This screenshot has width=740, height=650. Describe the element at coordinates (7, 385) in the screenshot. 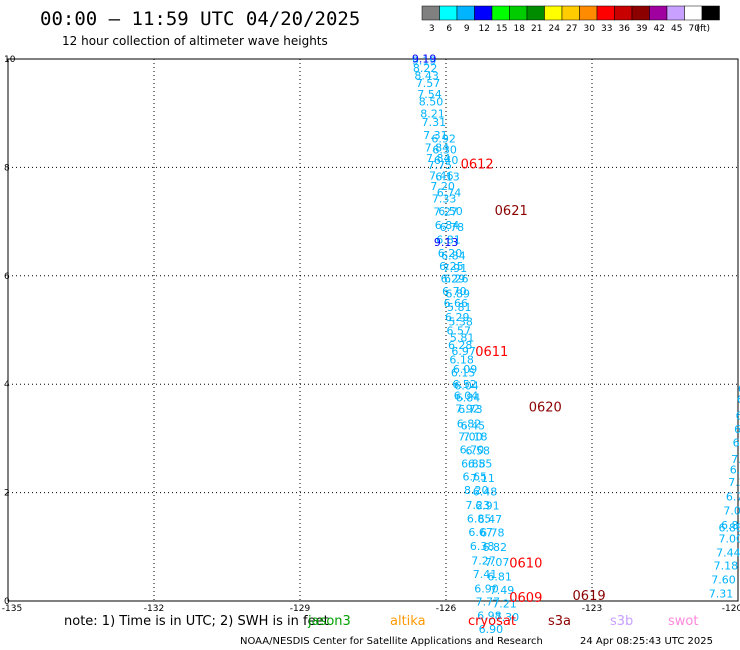

I see `y-tick-label: 4` at that location.